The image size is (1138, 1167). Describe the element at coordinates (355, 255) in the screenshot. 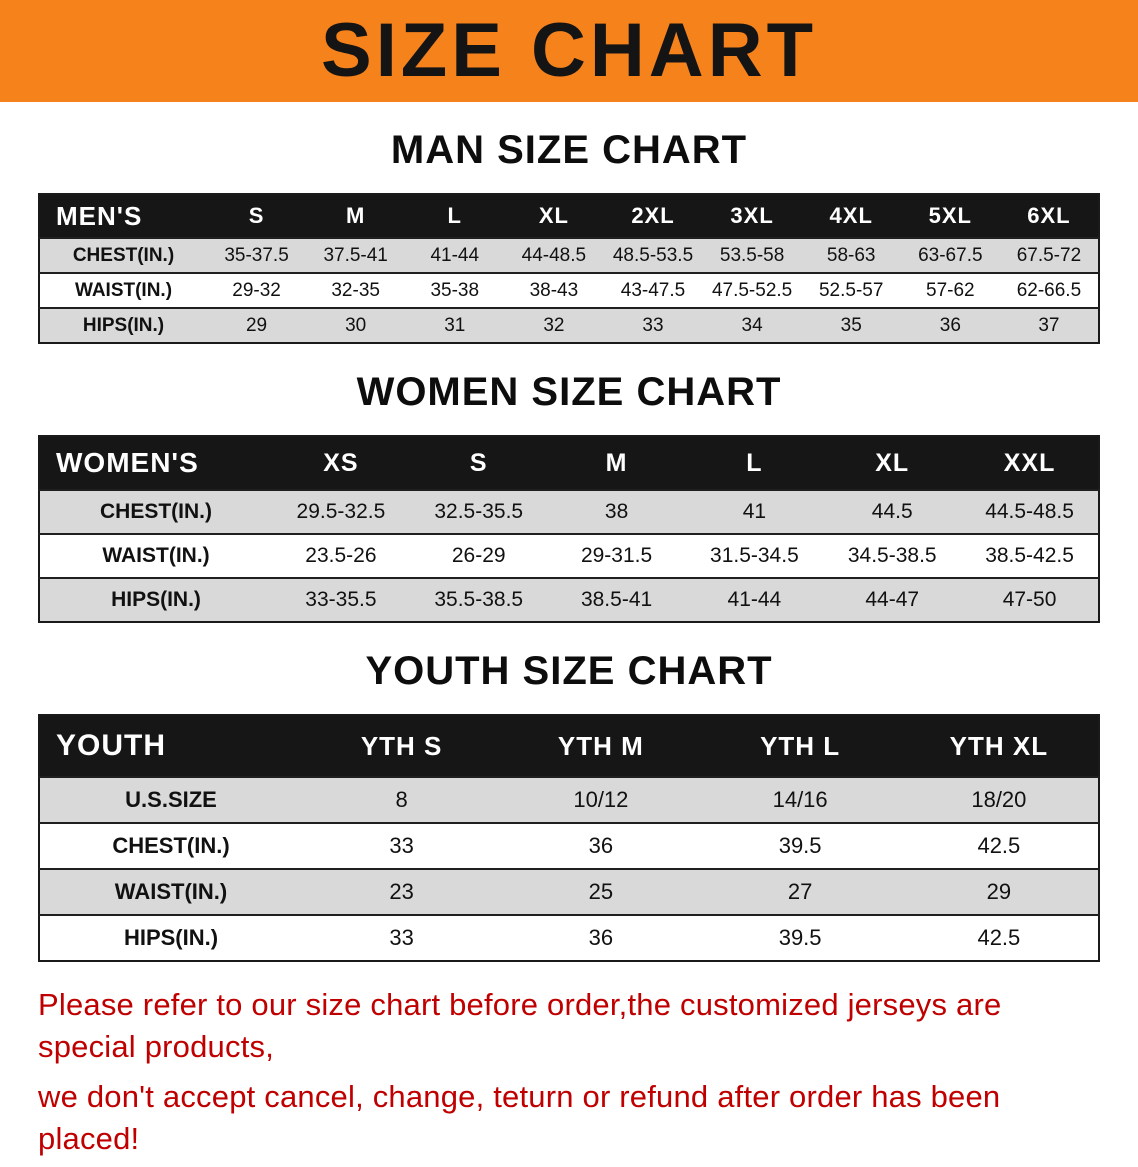

I see `size-value: 37.5-41` at that location.